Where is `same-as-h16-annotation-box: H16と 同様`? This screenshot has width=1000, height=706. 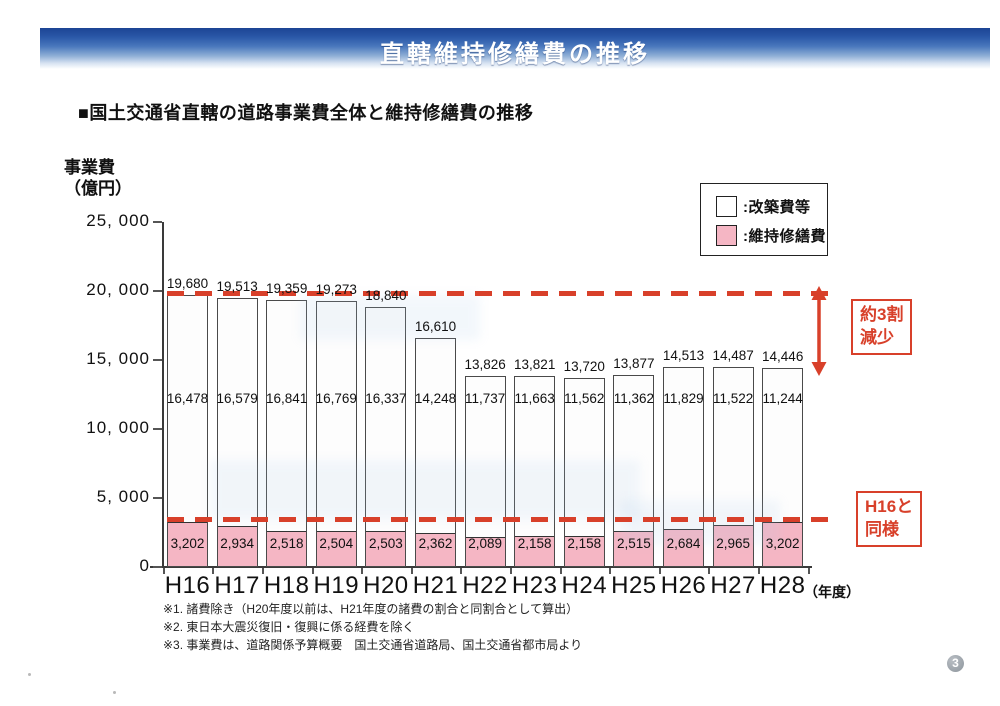
same-as-h16-annotation-box: H16と 同様 is located at coordinates (889, 519).